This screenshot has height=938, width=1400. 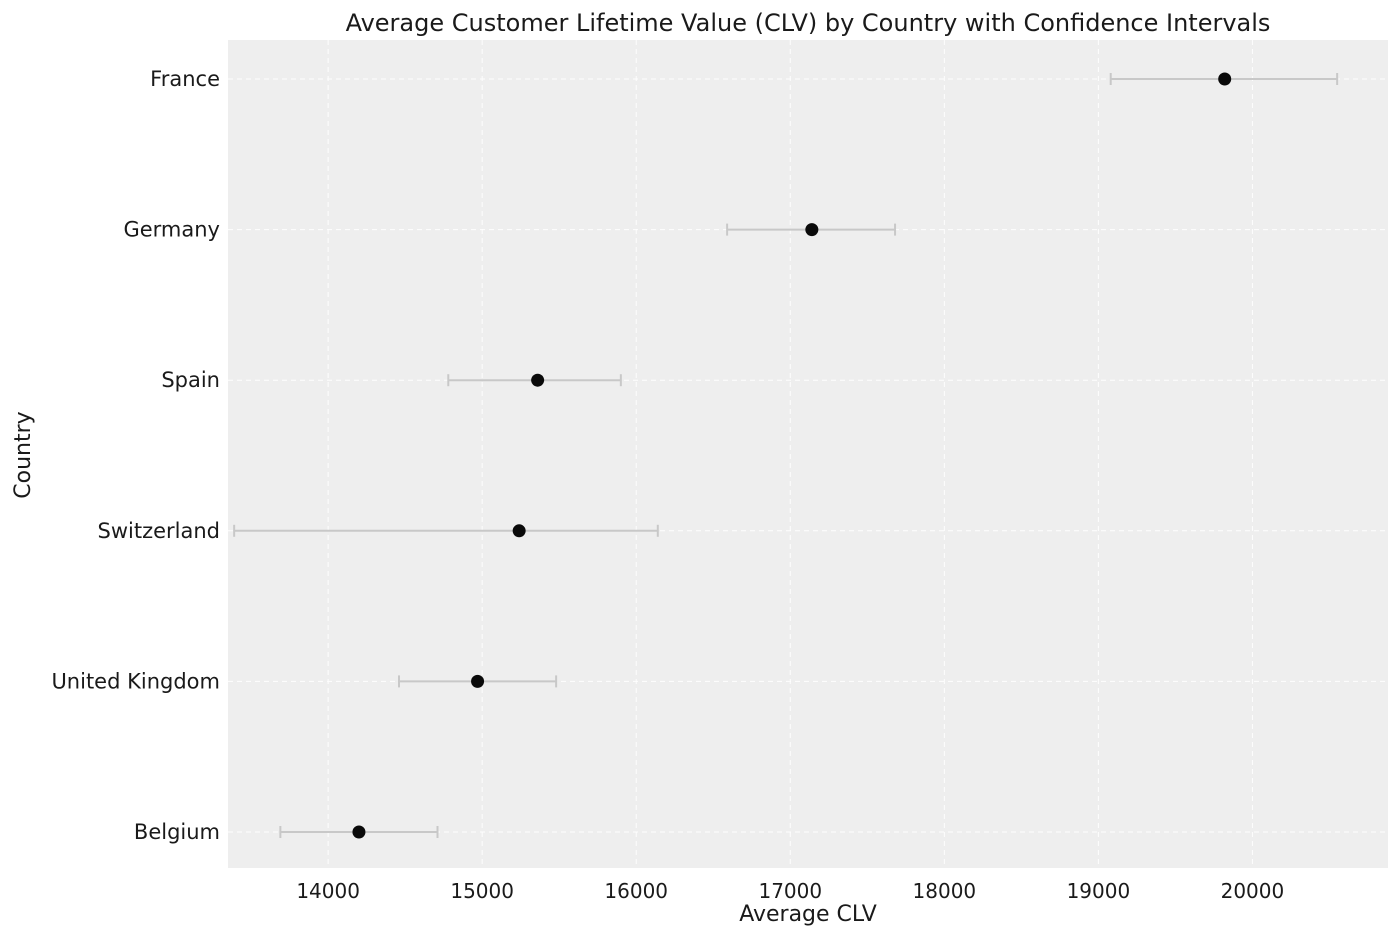 I want to click on x-tick-label: 17000, so click(x=790, y=891).